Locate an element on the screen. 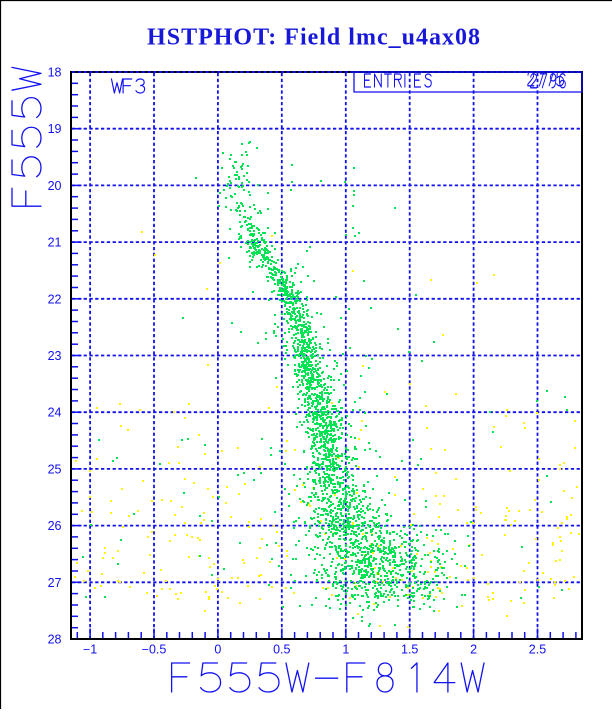 The image size is (612, 714). svg-text: 24 is located at coordinates (55, 413).